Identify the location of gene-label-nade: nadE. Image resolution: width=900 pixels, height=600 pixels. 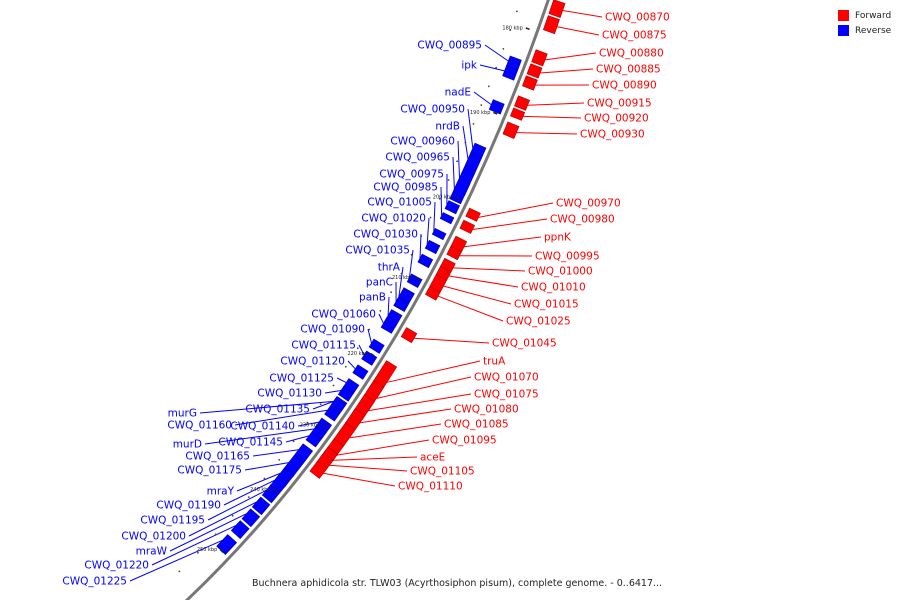
(458, 93).